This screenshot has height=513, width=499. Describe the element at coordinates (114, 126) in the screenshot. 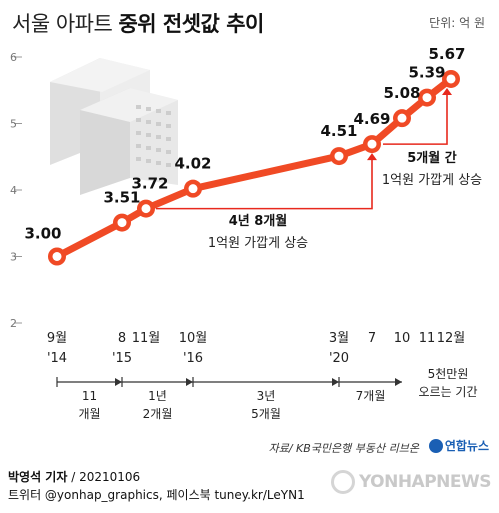

I see `apartment-icon` at that location.